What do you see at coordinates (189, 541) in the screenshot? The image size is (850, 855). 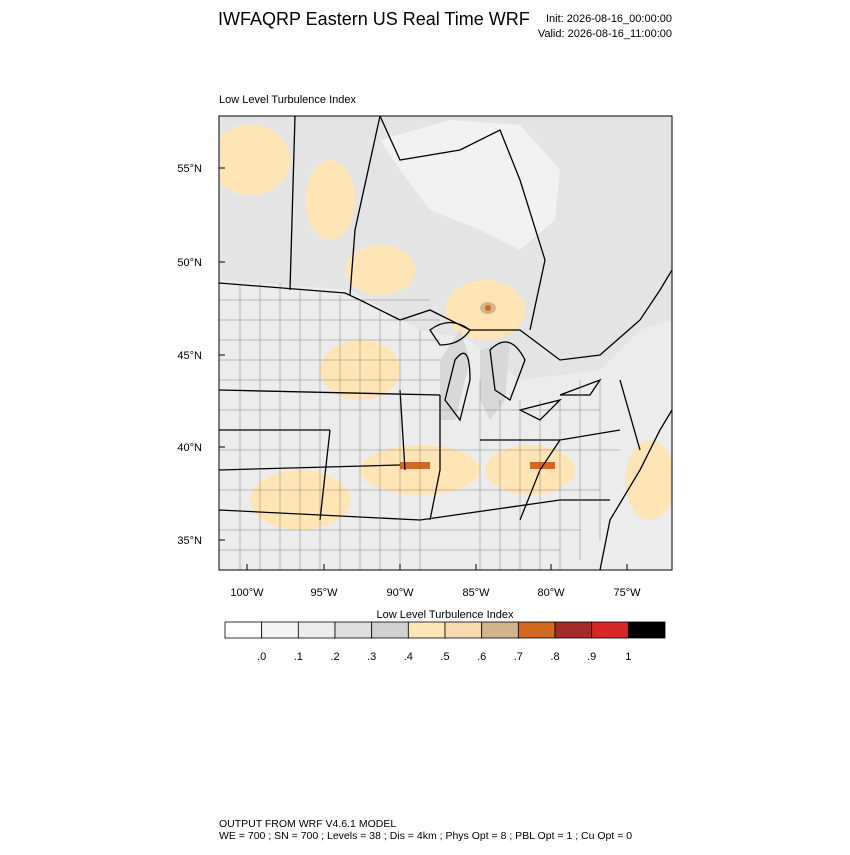 I see `lat-label: 35°N` at bounding box center [189, 541].